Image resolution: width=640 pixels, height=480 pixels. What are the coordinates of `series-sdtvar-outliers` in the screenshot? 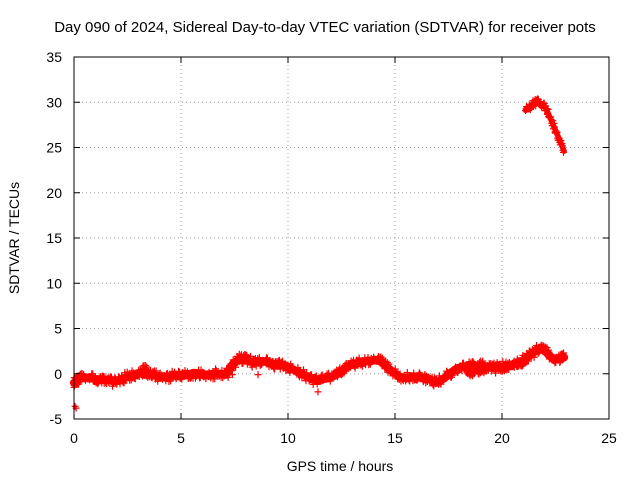 It's located at (255, 391).